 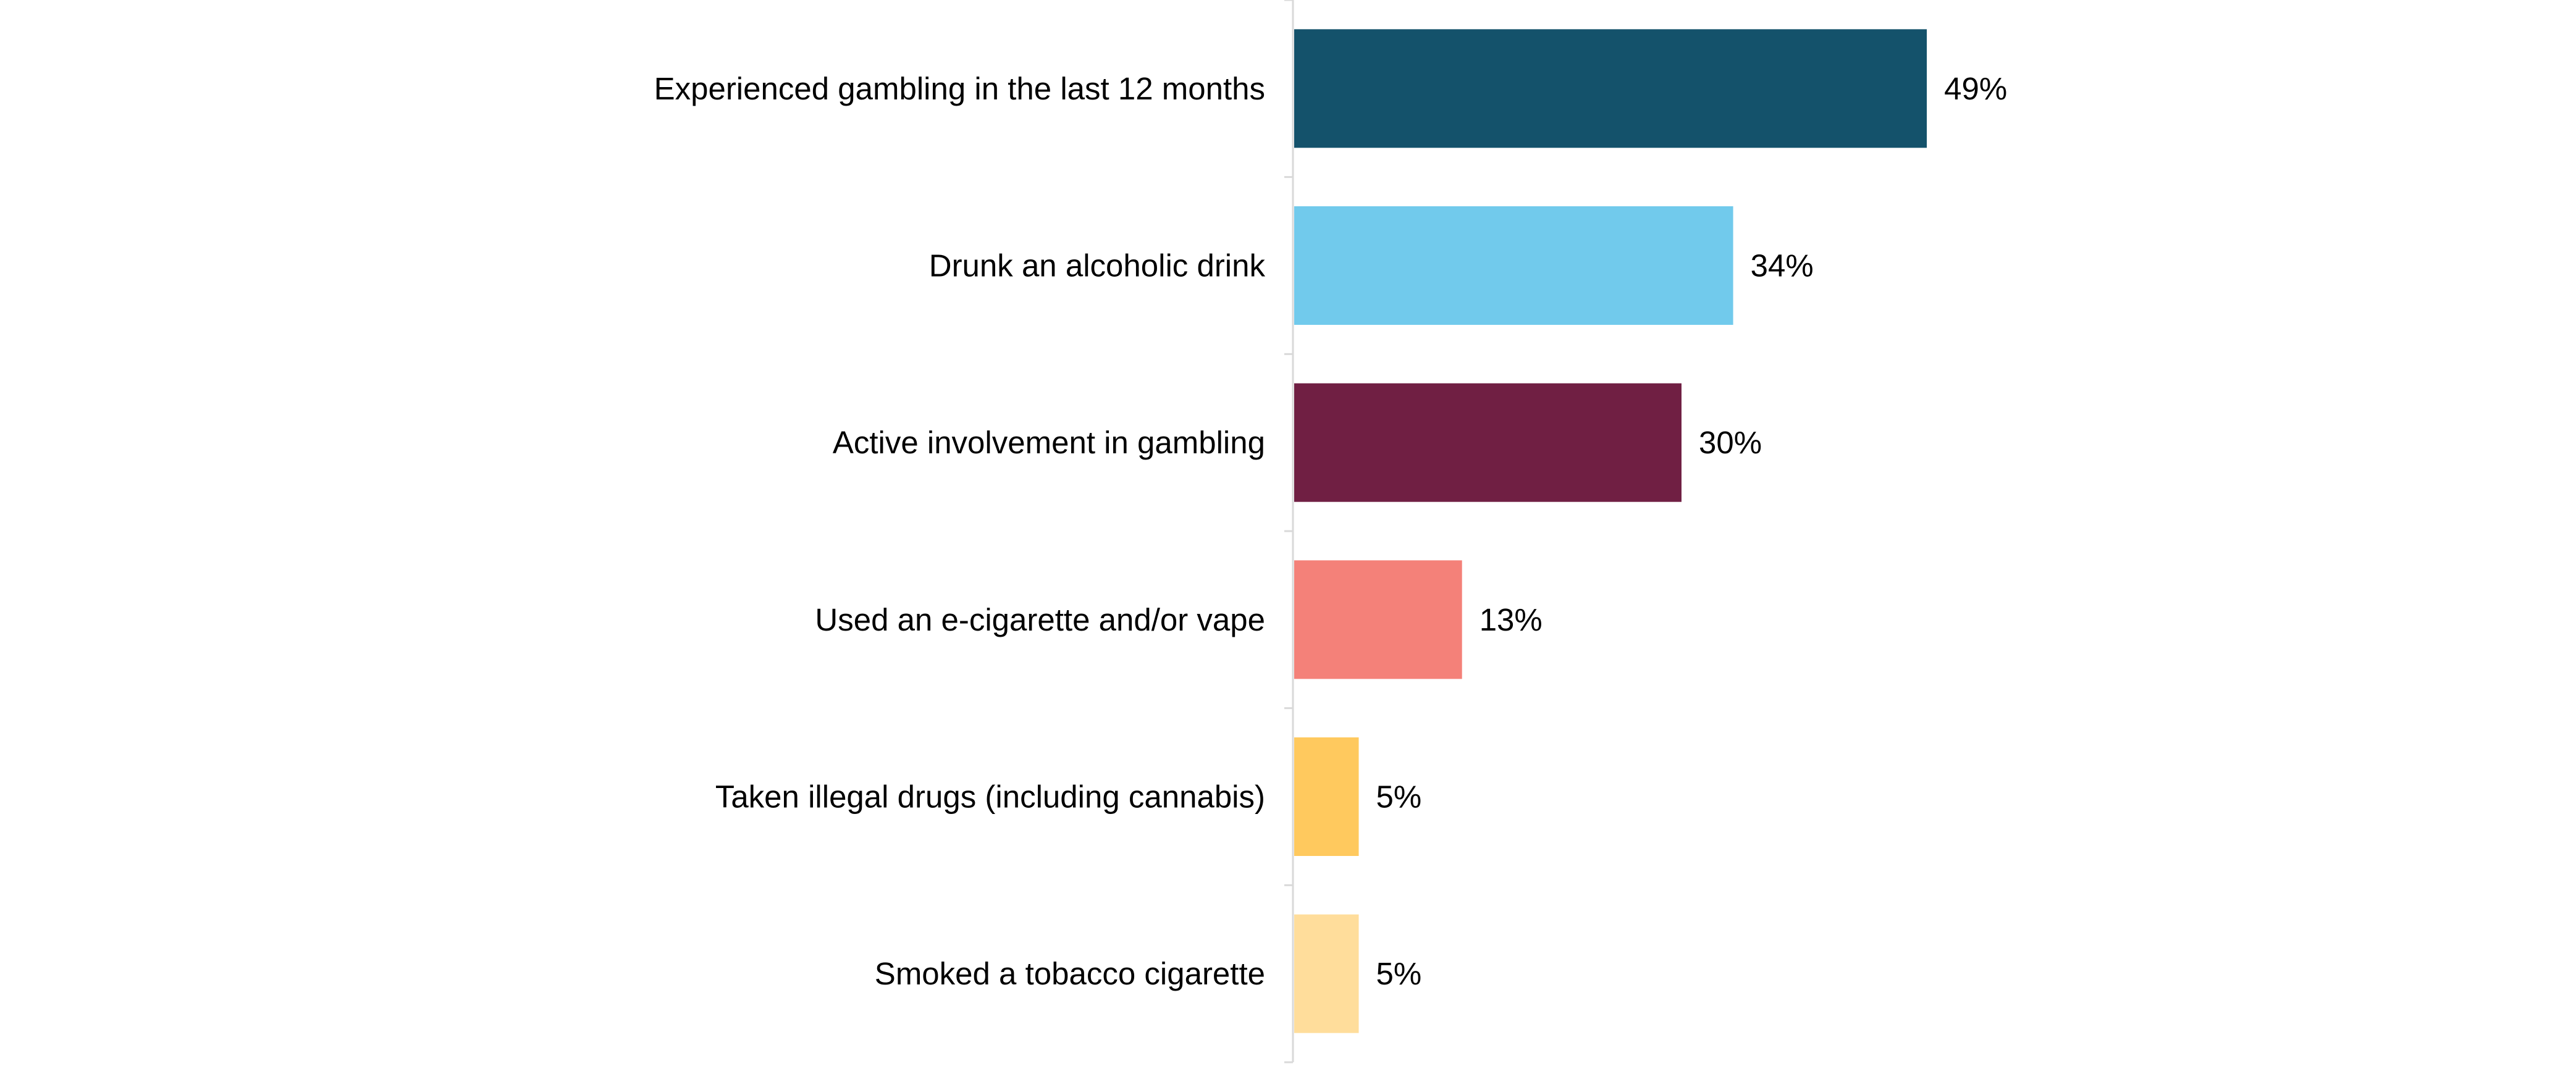 What do you see at coordinates (1049, 442) in the screenshot?
I see `category-label: Active involvement in gambling` at bounding box center [1049, 442].